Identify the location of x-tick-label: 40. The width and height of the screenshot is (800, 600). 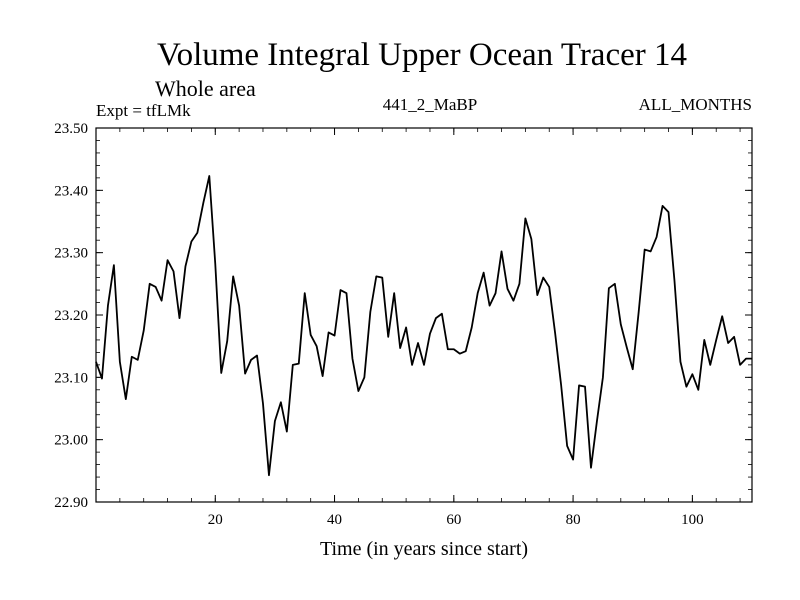
(334, 520).